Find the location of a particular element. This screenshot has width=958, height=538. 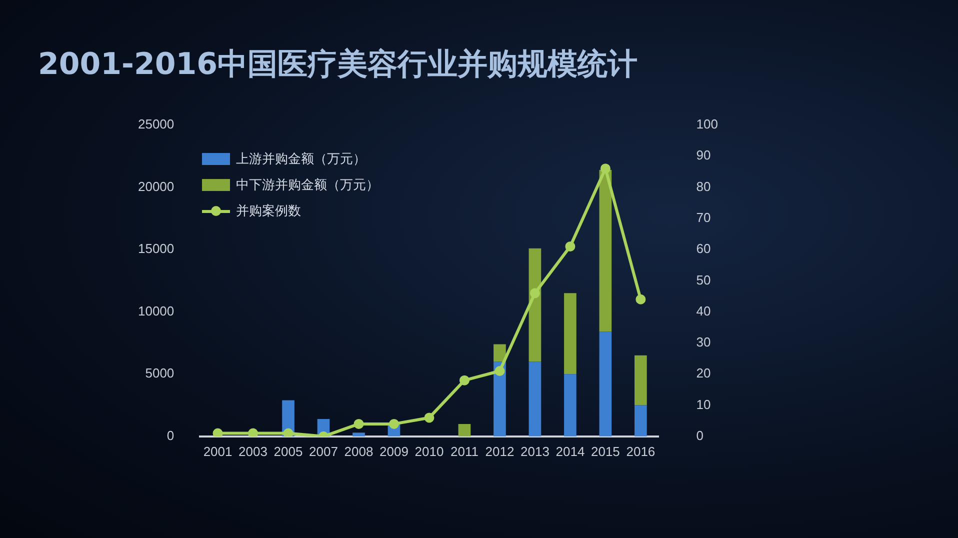

y2-tick-label: 90 is located at coordinates (703, 155).